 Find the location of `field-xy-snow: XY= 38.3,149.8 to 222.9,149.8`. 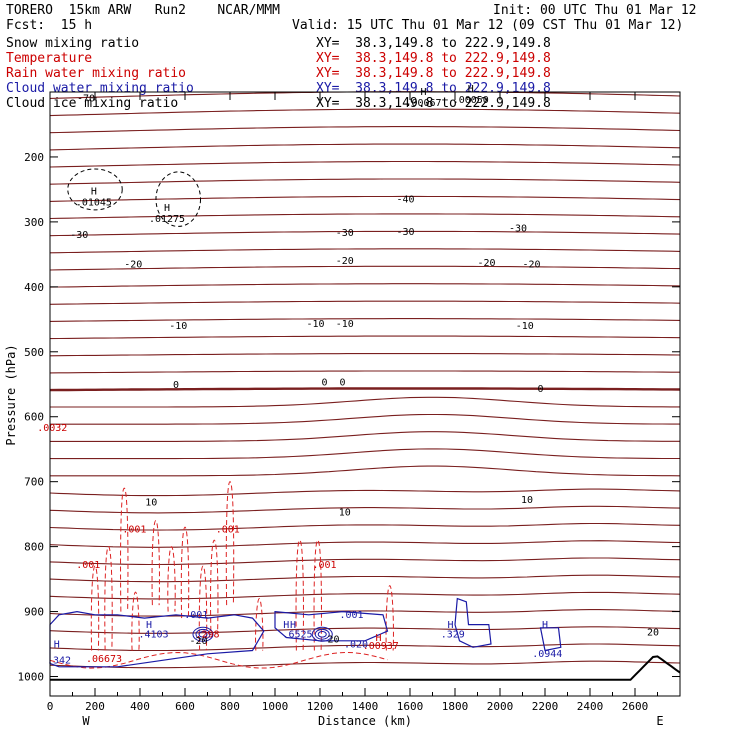

field-xy-snow: XY= 38.3,149.8 to 222.9,149.8 is located at coordinates (433, 43).